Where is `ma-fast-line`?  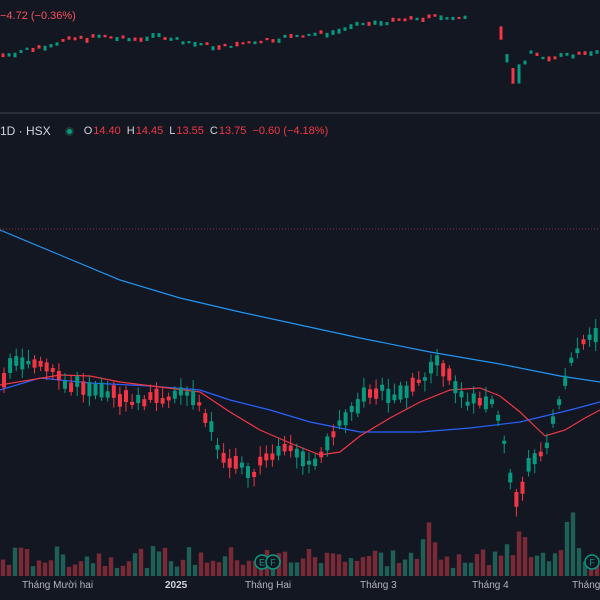 ma-fast-line is located at coordinates (300, 415).